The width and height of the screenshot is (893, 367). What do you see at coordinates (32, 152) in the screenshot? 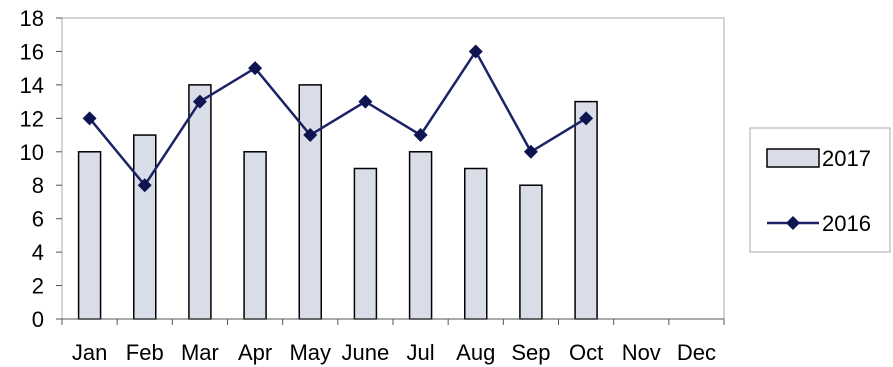
I see `y-tick-label: 10` at bounding box center [32, 152].